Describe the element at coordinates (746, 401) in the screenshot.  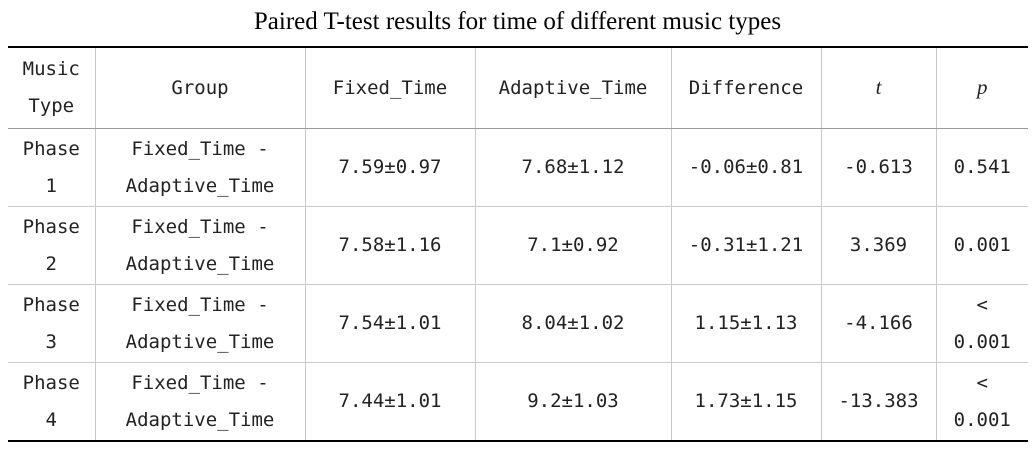
I see `difference-cell: 1.73±1.15` at that location.